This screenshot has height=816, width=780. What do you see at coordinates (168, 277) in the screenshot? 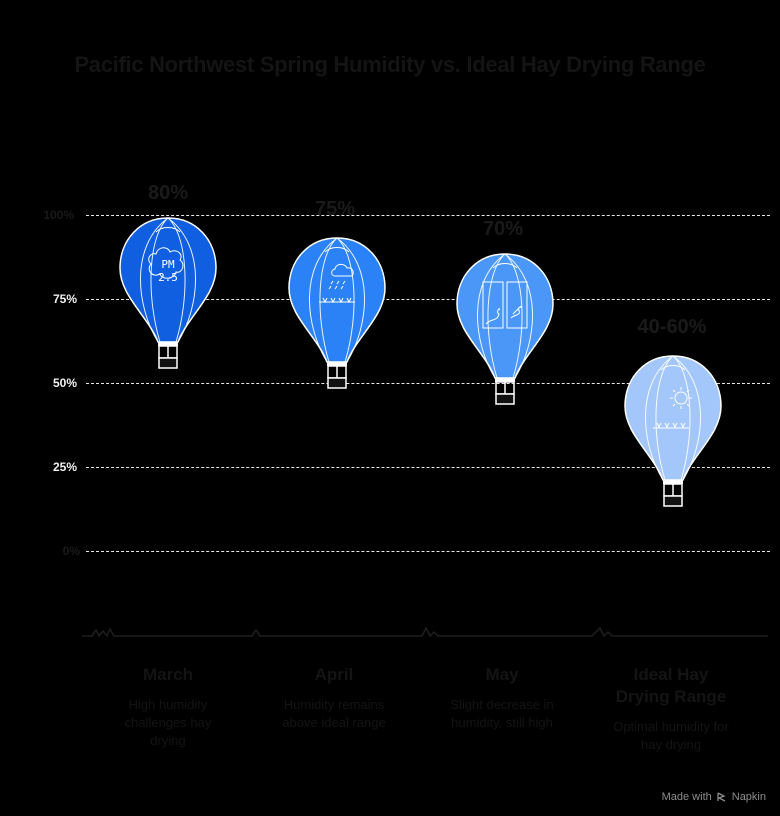
I see `svg-text: 2.5` at bounding box center [168, 277].